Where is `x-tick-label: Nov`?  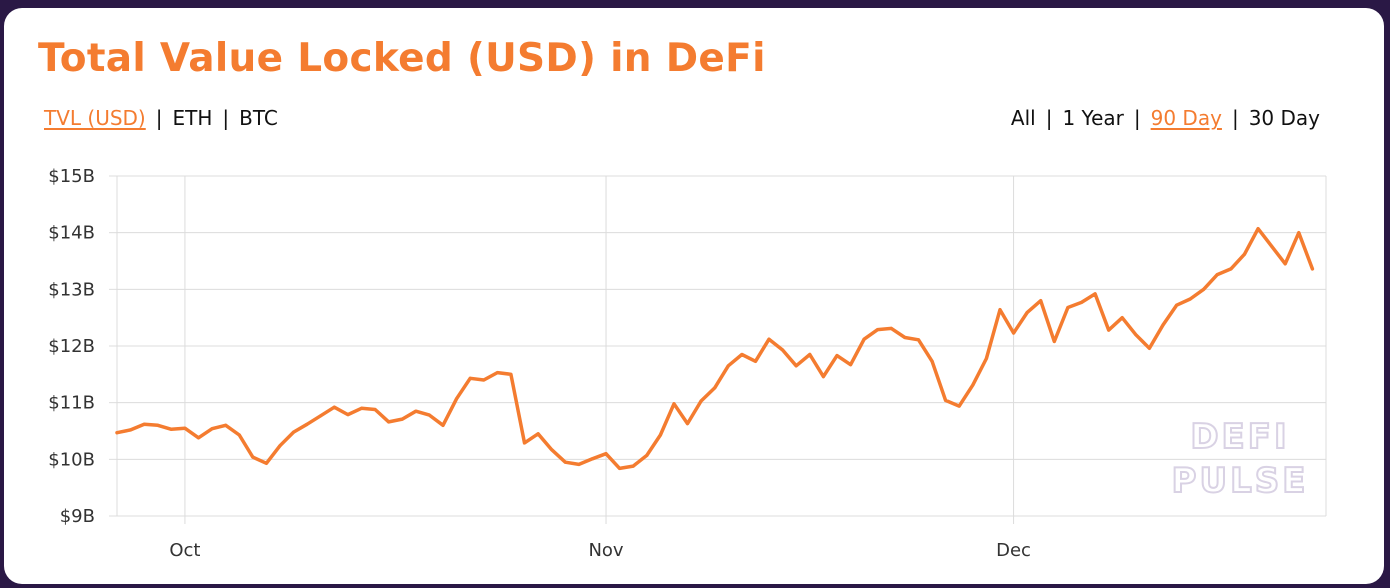 x-tick-label: Nov is located at coordinates (605, 550).